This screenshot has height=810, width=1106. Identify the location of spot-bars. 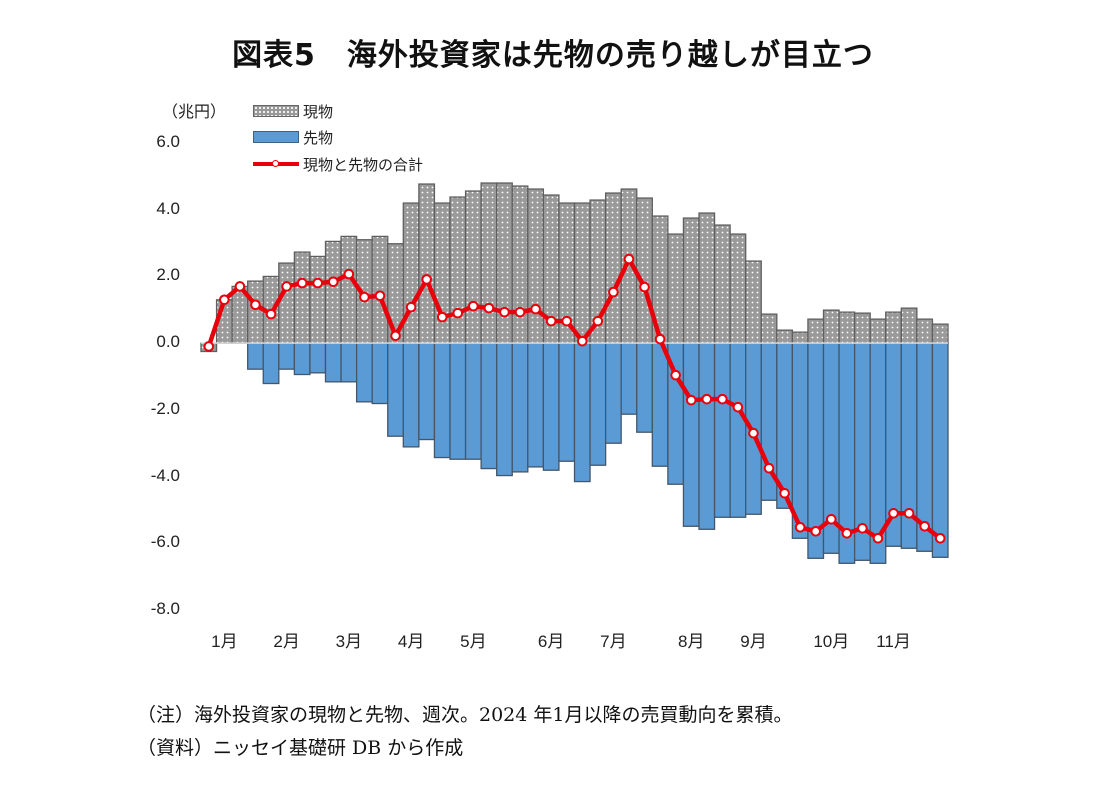
(574, 267).